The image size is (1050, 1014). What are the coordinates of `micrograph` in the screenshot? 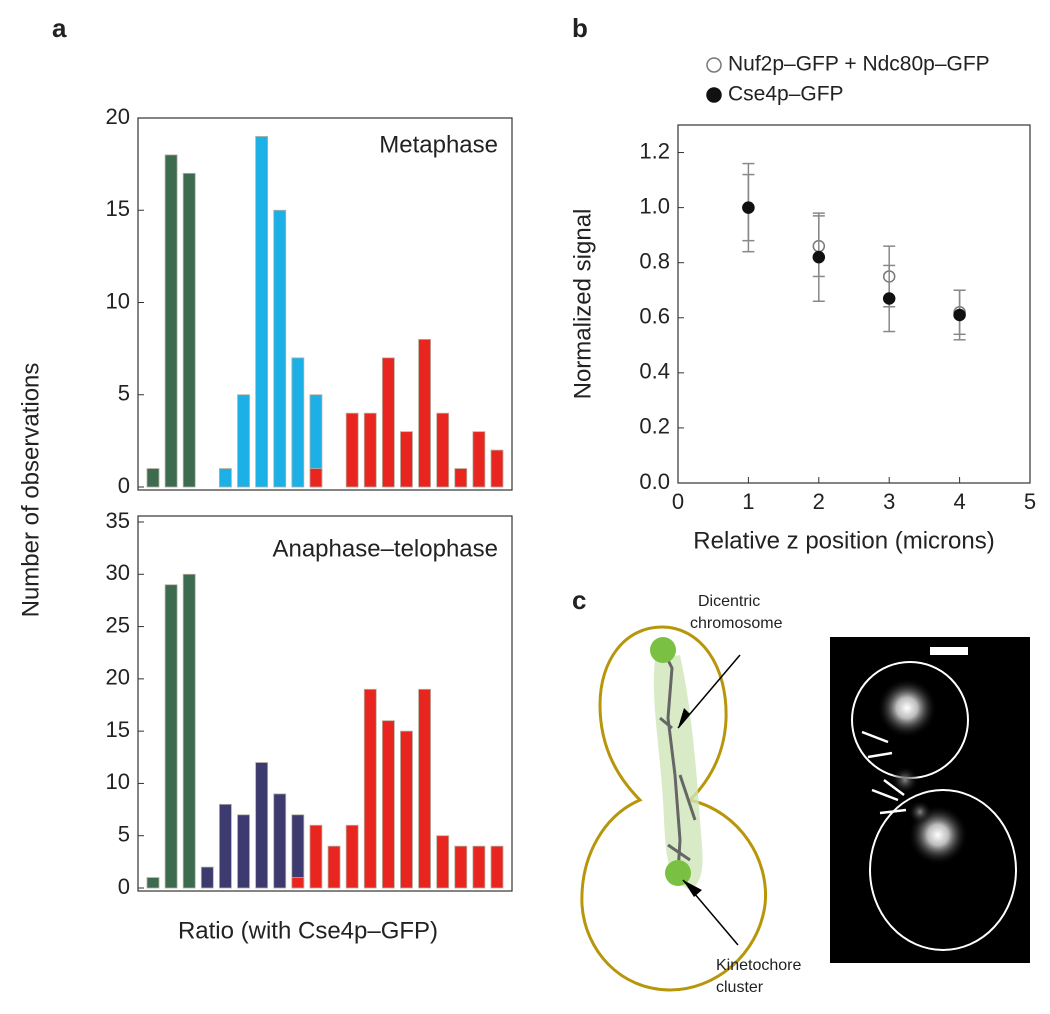 It's located at (930, 800).